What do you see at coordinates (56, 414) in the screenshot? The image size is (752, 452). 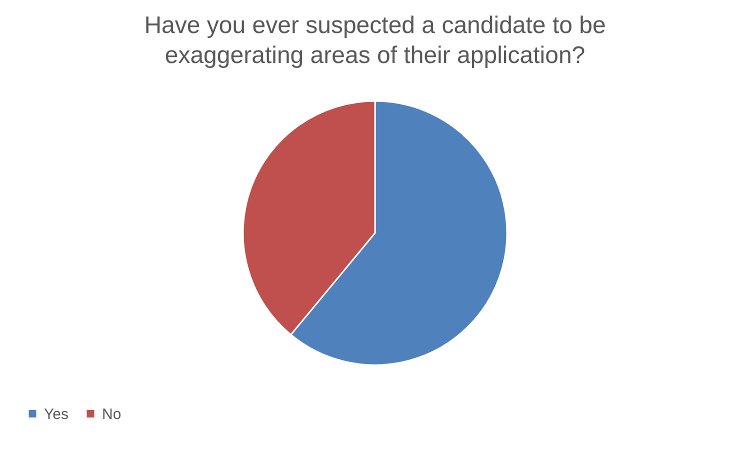 I see `legend-label: Yes` at bounding box center [56, 414].